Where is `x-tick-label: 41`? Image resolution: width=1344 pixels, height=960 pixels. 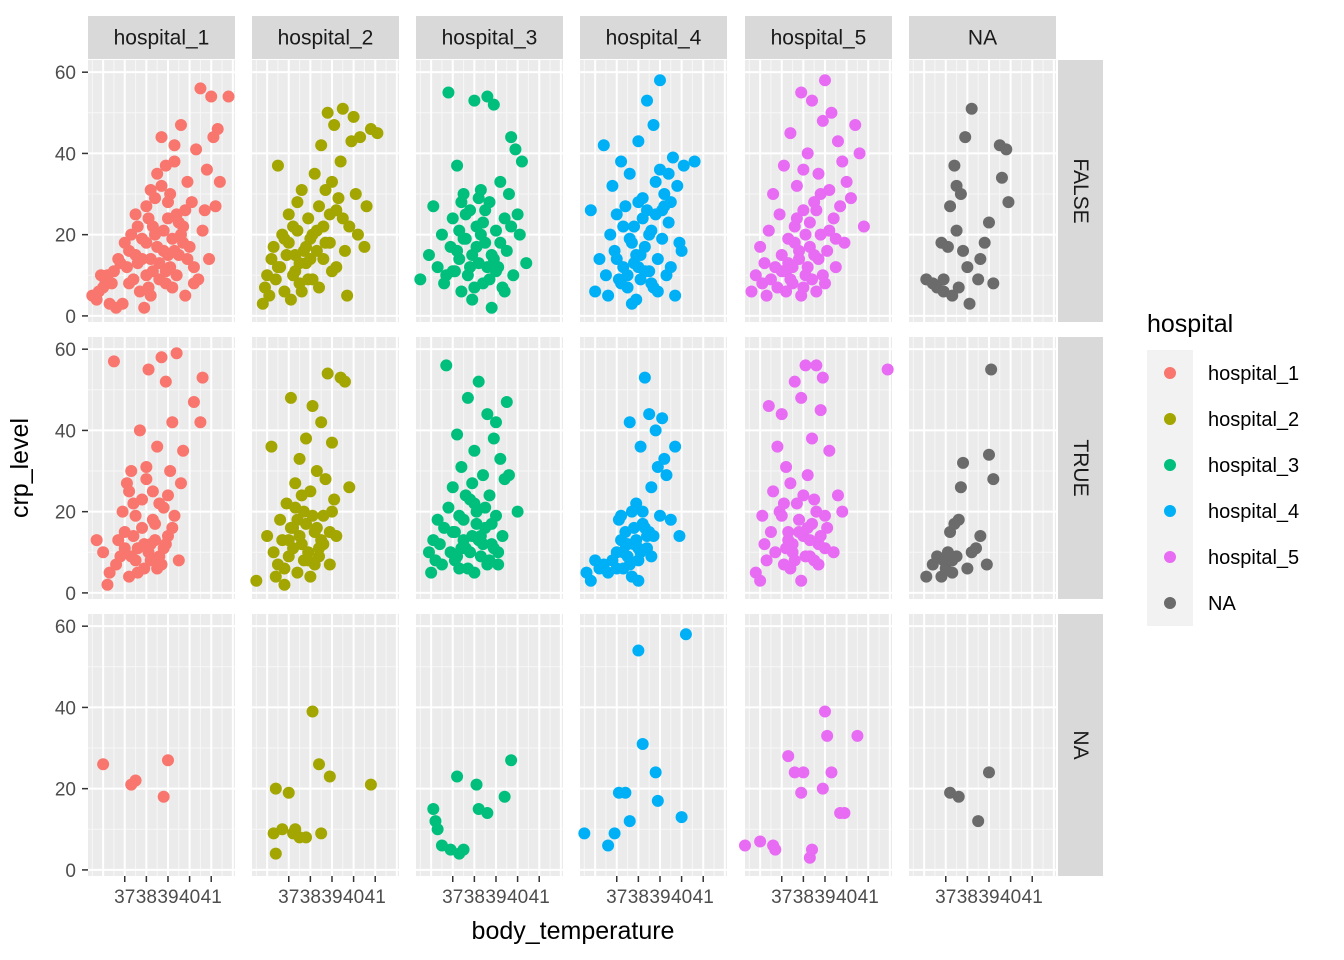 x-tick-label: 41 is located at coordinates (1032, 897).